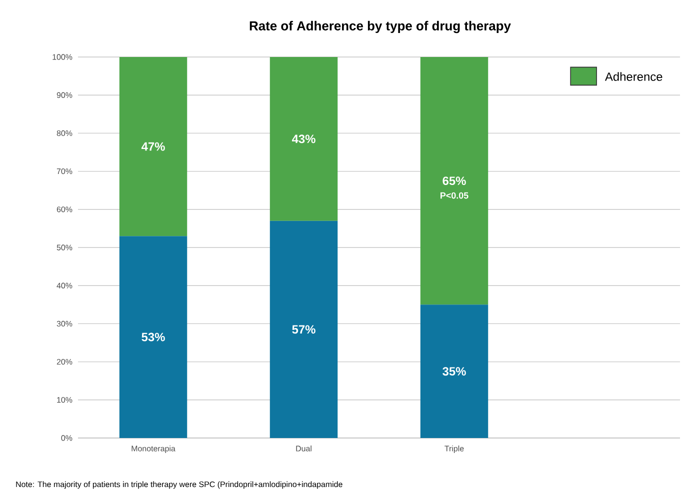 This screenshot has width=695, height=501. Describe the element at coordinates (454, 195) in the screenshot. I see `annotation: P<0.05` at that location.